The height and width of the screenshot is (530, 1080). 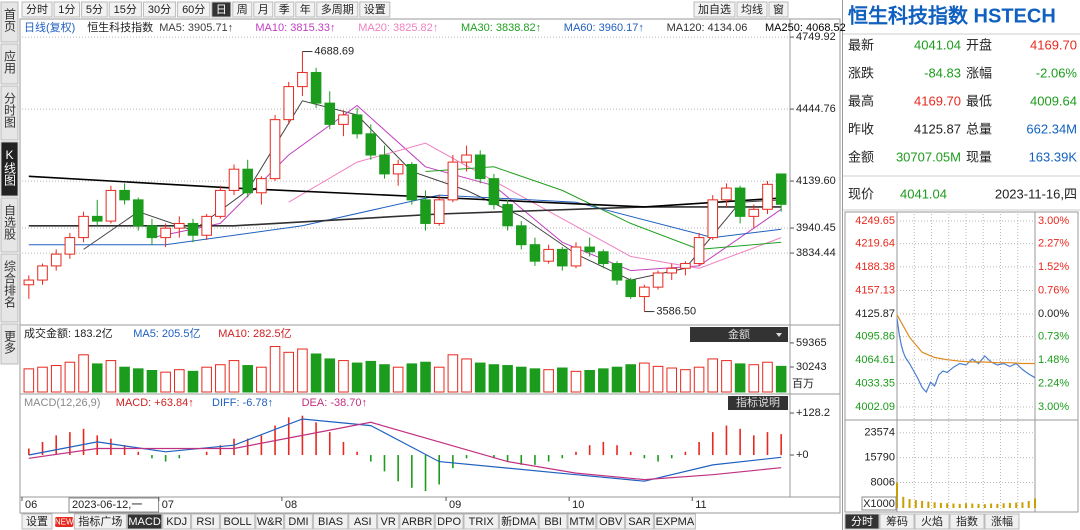 I want to click on toolbar-label: 1分, so click(x=66, y=9).